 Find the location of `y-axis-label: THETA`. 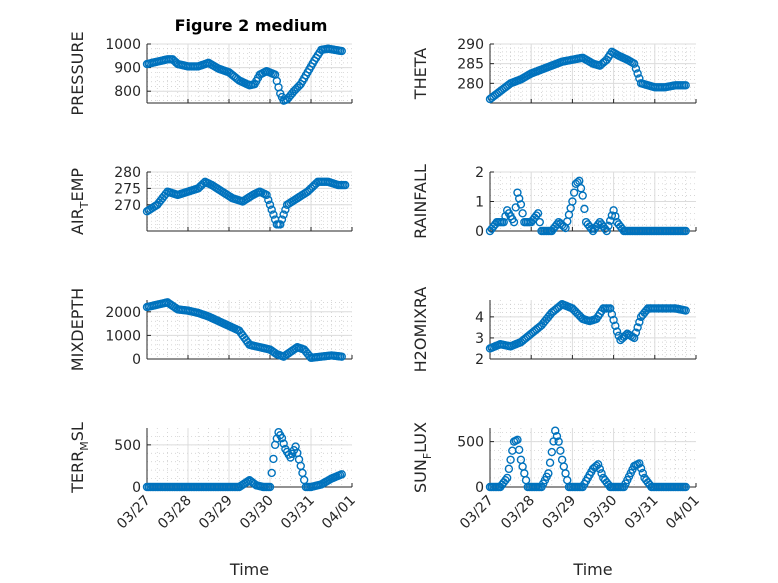

y-axis-label: THETA is located at coordinates (420, 74).